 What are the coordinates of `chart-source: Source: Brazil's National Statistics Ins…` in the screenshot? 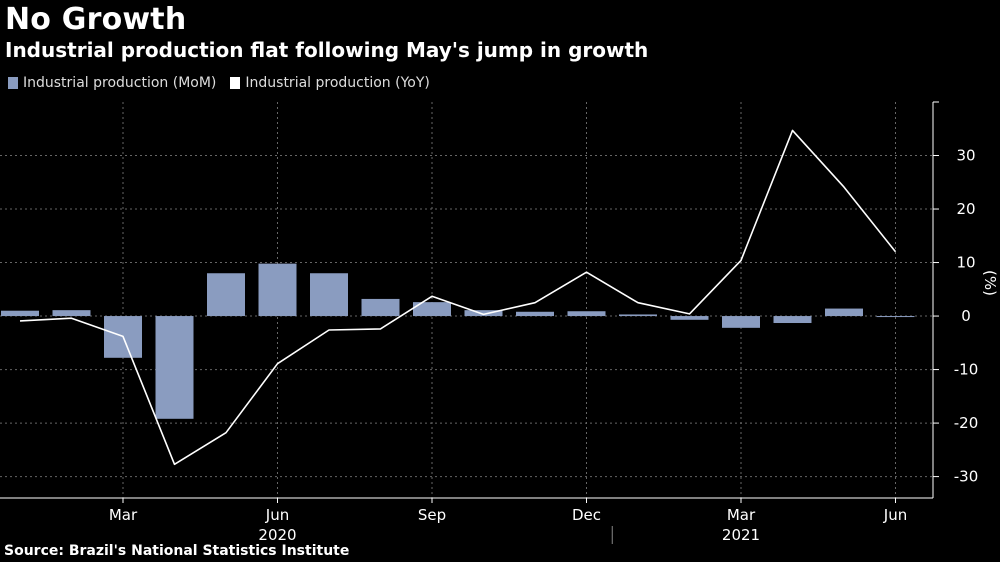 It's located at (177, 551).